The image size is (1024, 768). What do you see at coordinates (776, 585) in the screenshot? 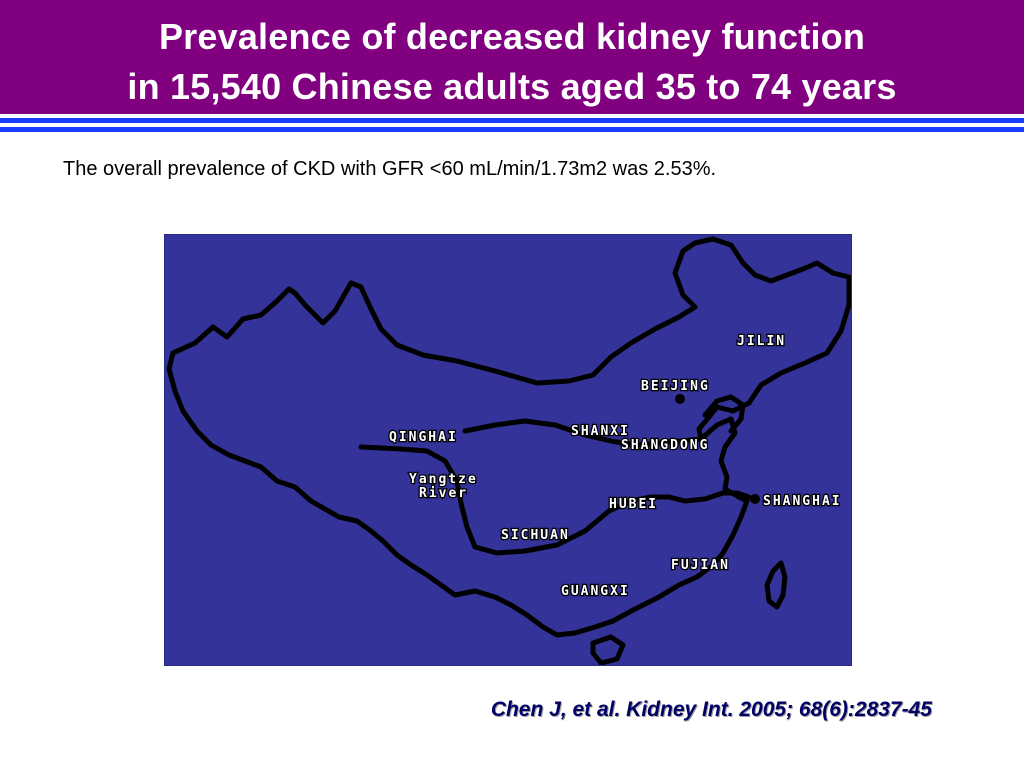
I see `taiwan-outline` at bounding box center [776, 585].